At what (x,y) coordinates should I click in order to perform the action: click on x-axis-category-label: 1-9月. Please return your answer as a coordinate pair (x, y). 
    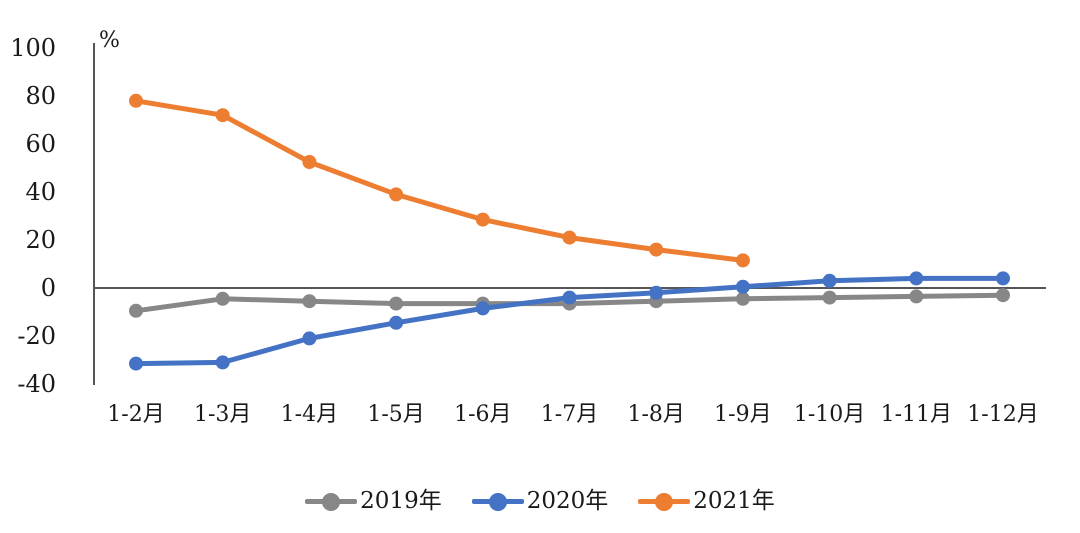
    Looking at the image, I should click on (742, 414).